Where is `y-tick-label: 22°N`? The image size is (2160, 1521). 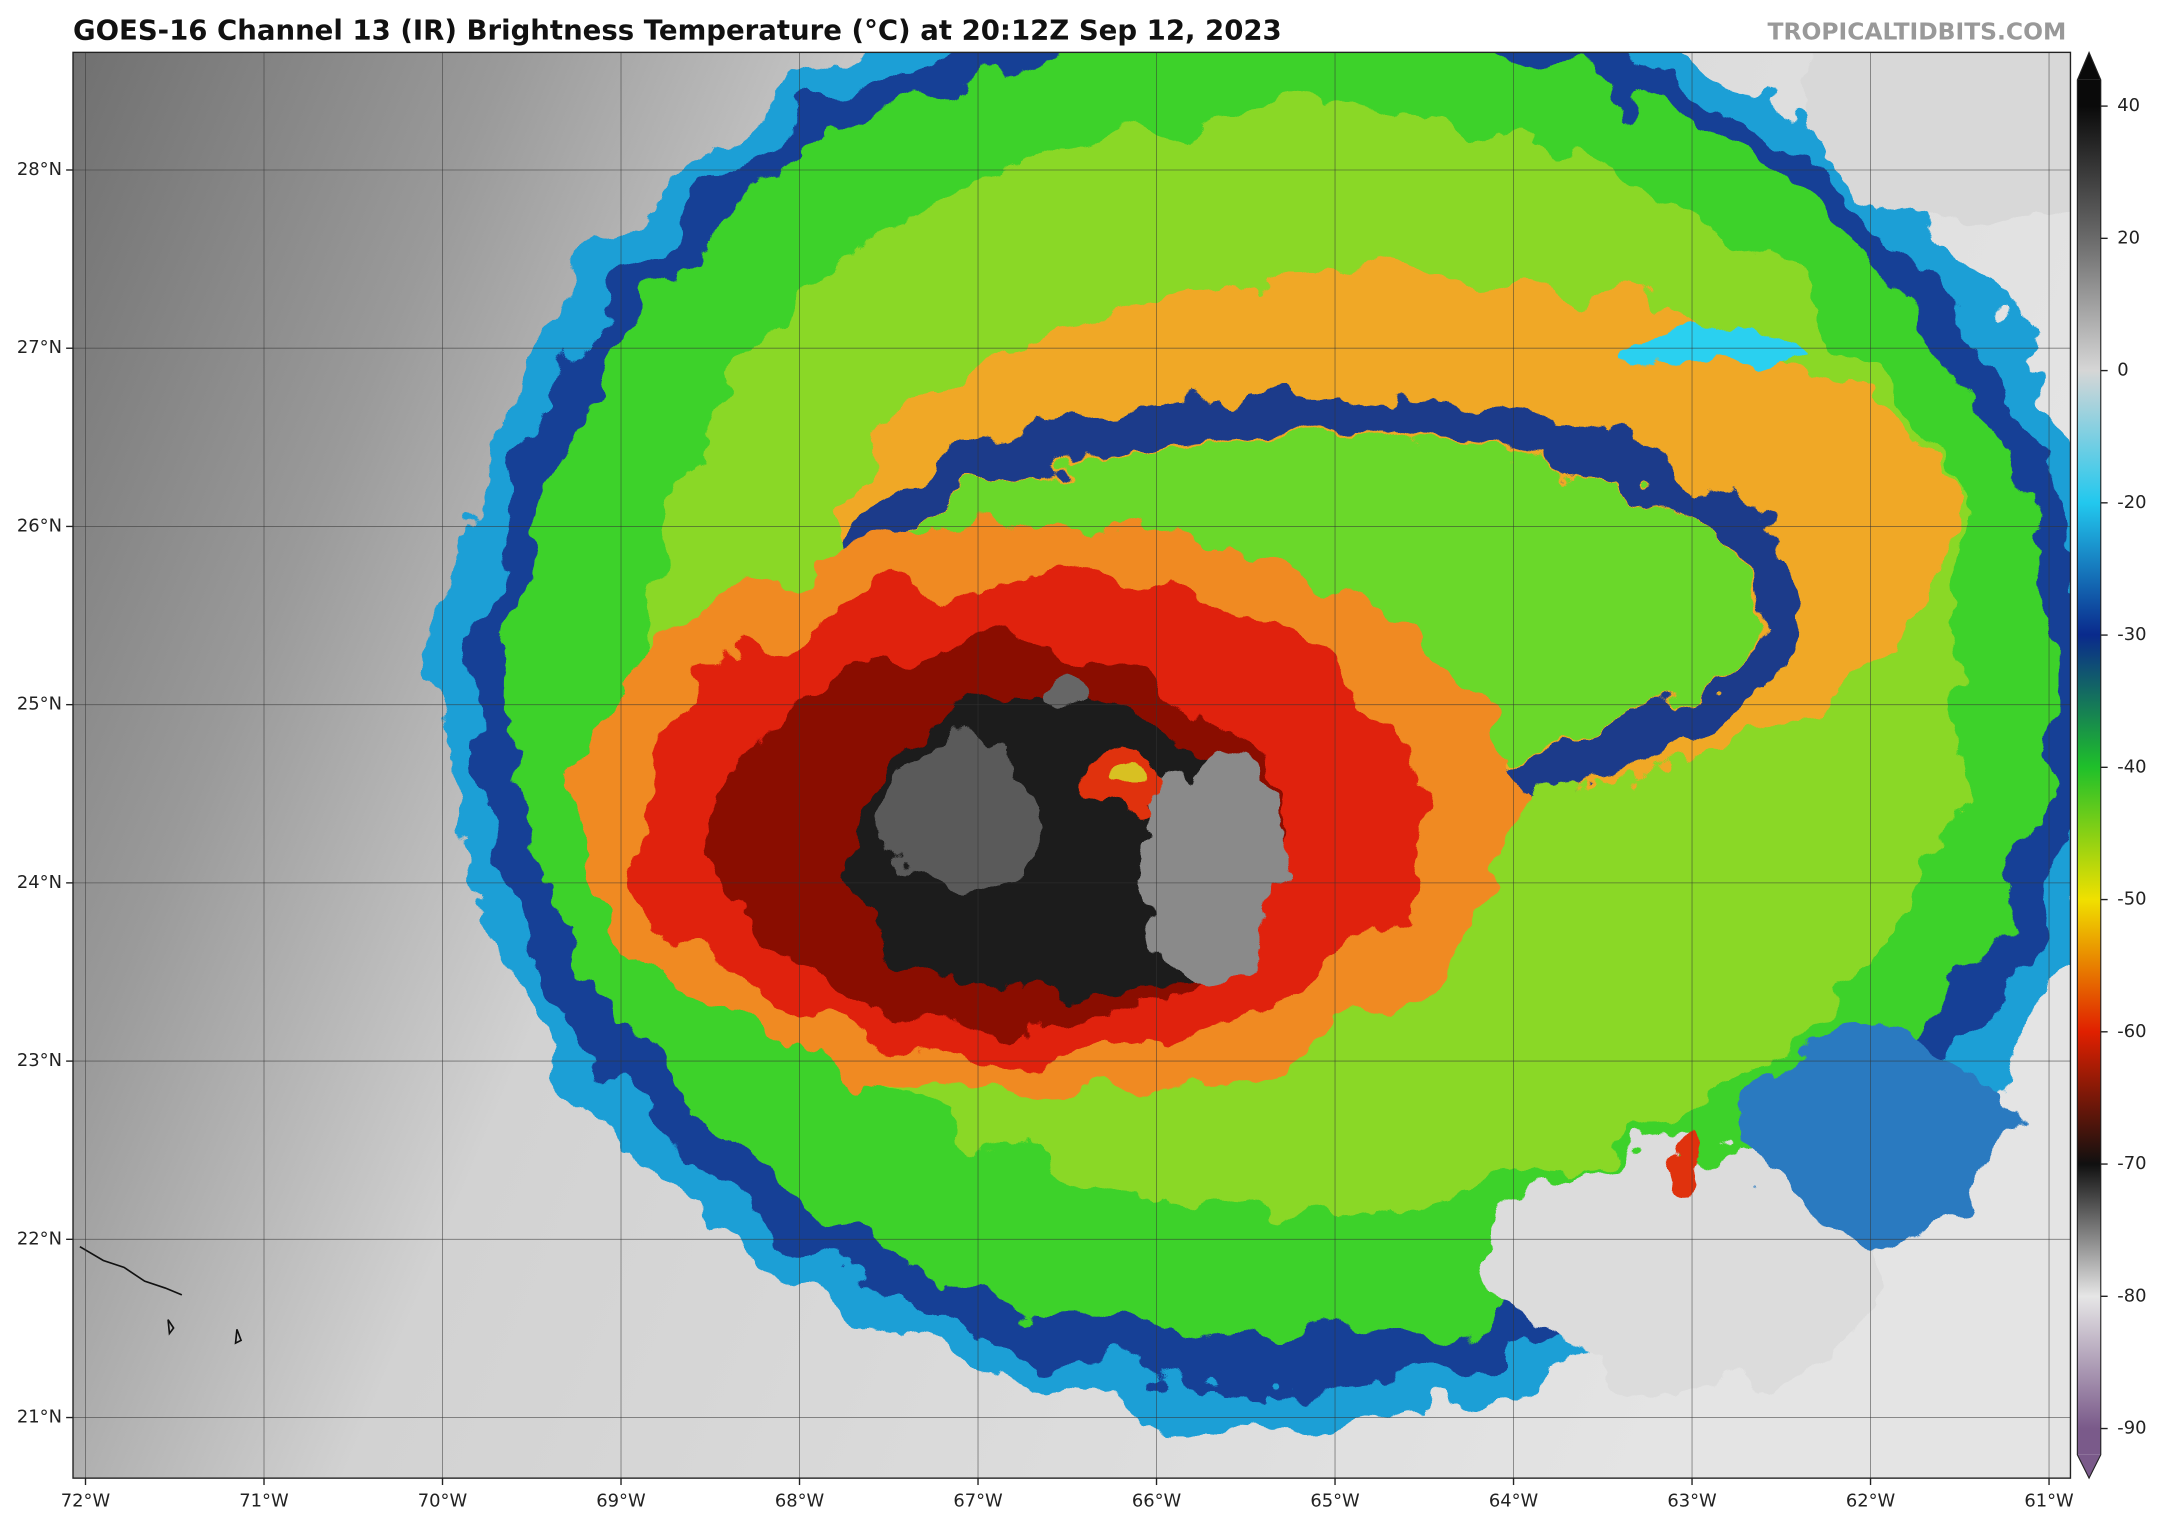 y-tick-label: 22°N is located at coordinates (39, 1238).